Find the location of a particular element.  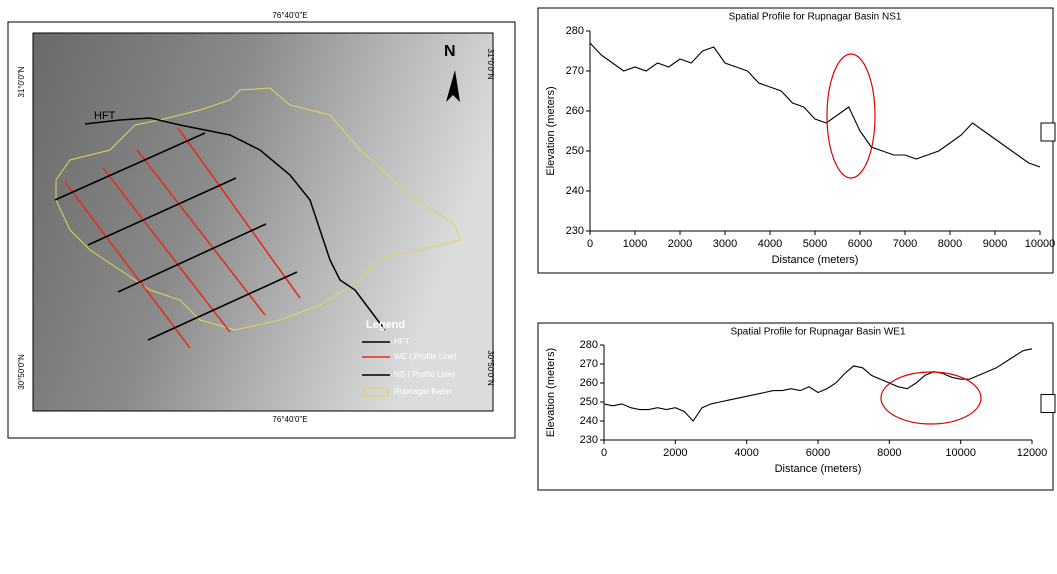

x-tick-label: 1000 is located at coordinates (635, 244).